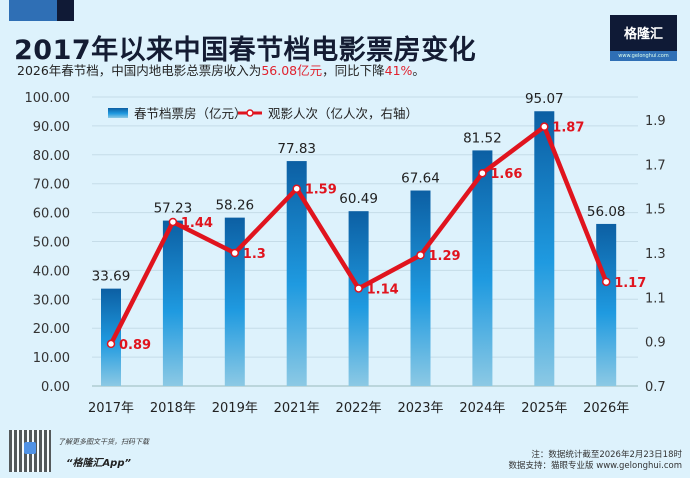  Describe the element at coordinates (568, 128) in the screenshot. I see `line-value-label: 1.87` at that location.